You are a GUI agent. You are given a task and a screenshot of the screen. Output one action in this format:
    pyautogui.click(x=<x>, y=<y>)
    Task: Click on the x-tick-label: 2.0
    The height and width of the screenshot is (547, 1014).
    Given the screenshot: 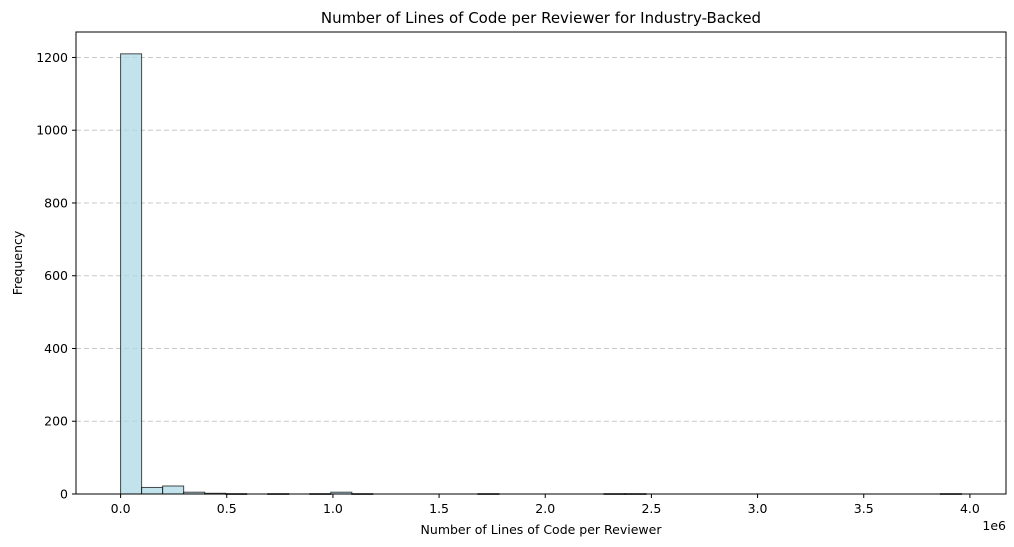 What is the action you would take?
    pyautogui.click(x=545, y=508)
    